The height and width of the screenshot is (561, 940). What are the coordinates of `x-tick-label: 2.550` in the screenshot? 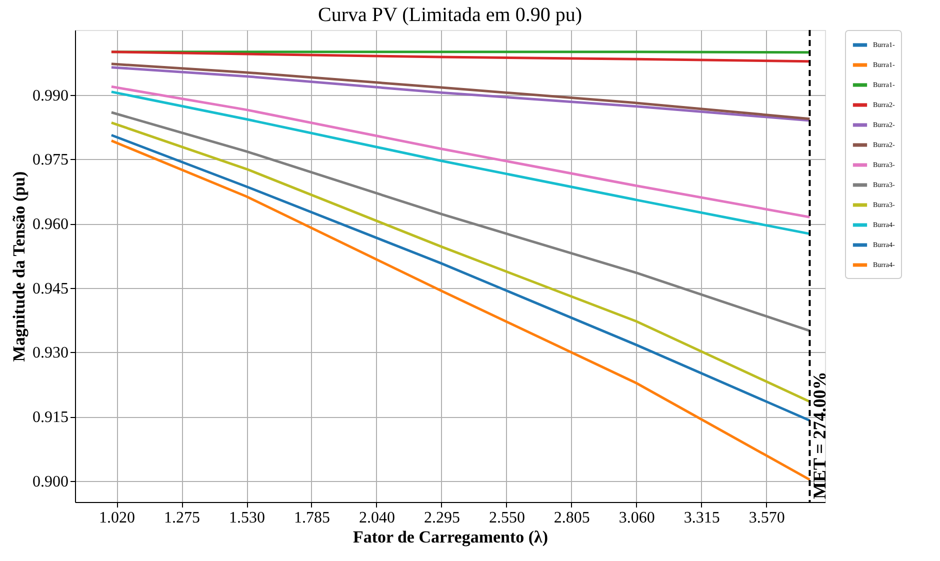 It's located at (506, 518).